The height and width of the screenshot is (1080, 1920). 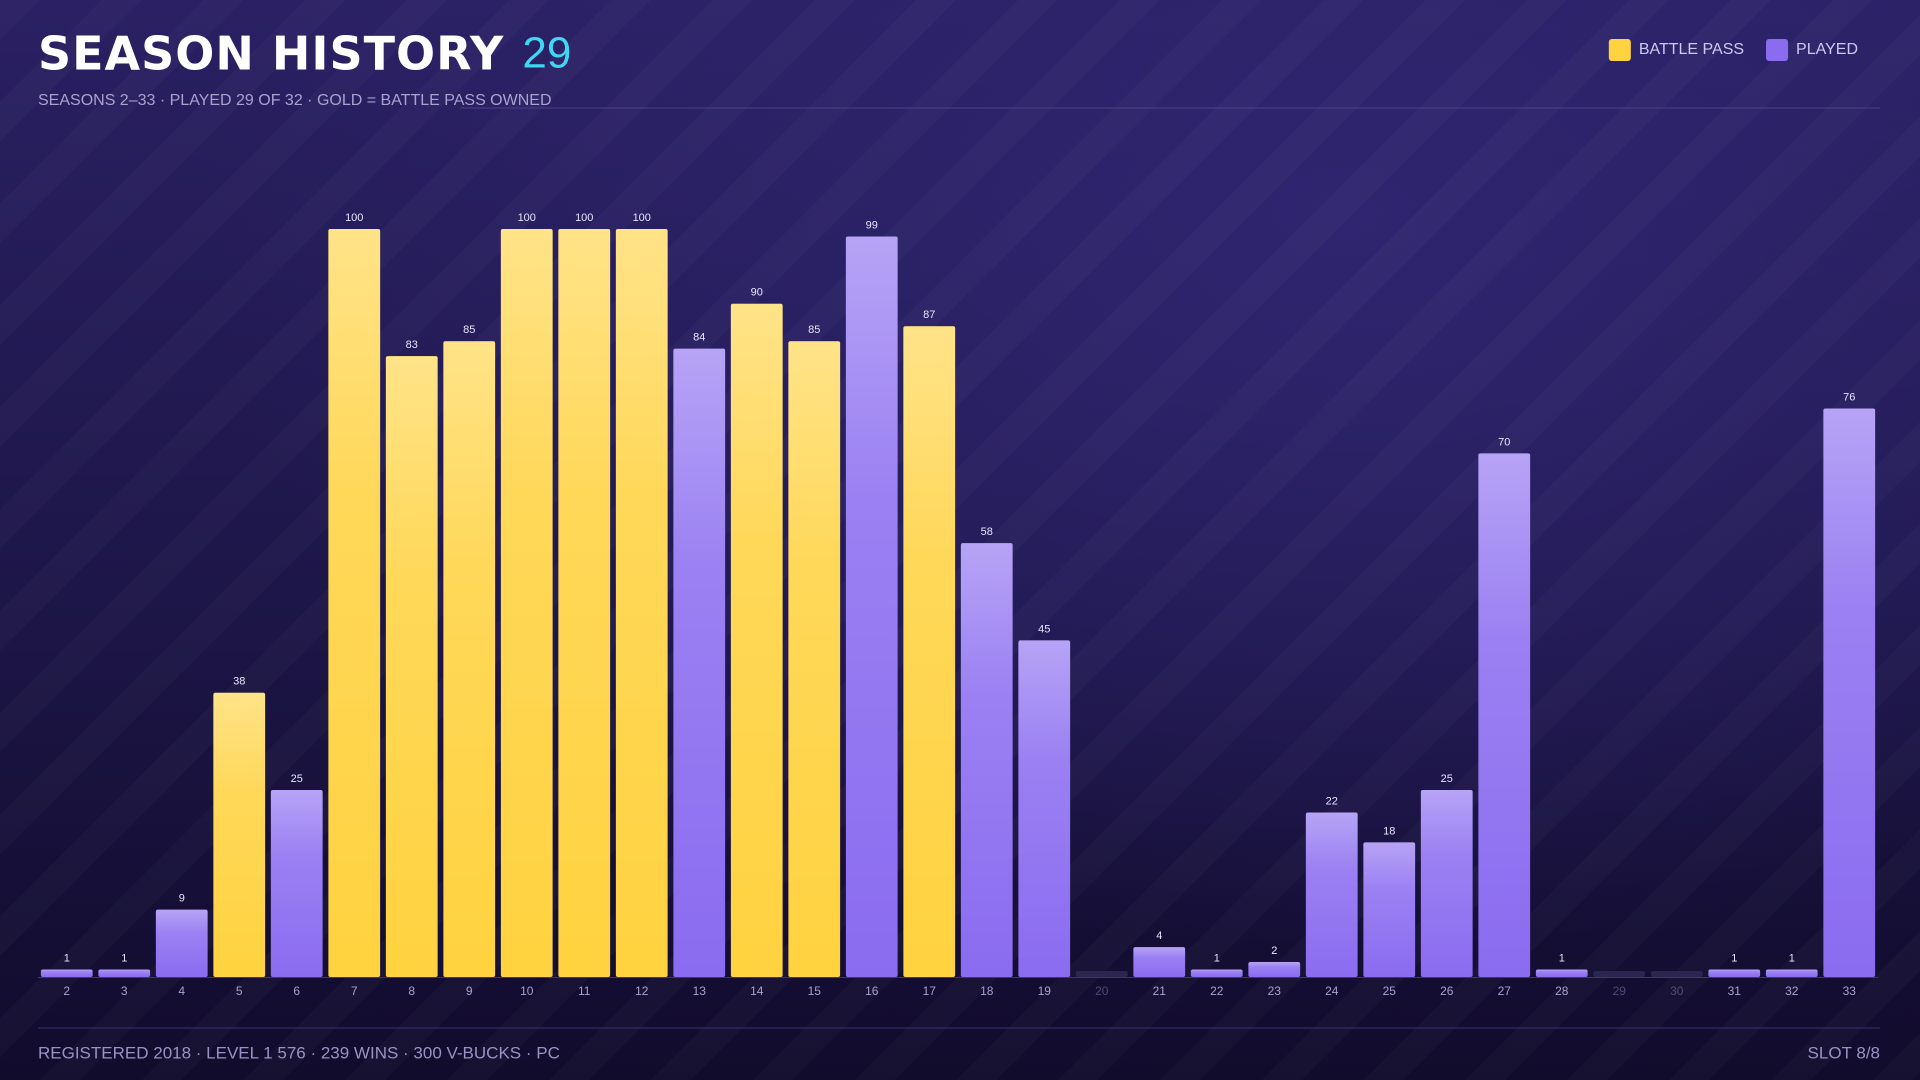 What do you see at coordinates (1849, 397) in the screenshot?
I see `value-label: 76` at bounding box center [1849, 397].